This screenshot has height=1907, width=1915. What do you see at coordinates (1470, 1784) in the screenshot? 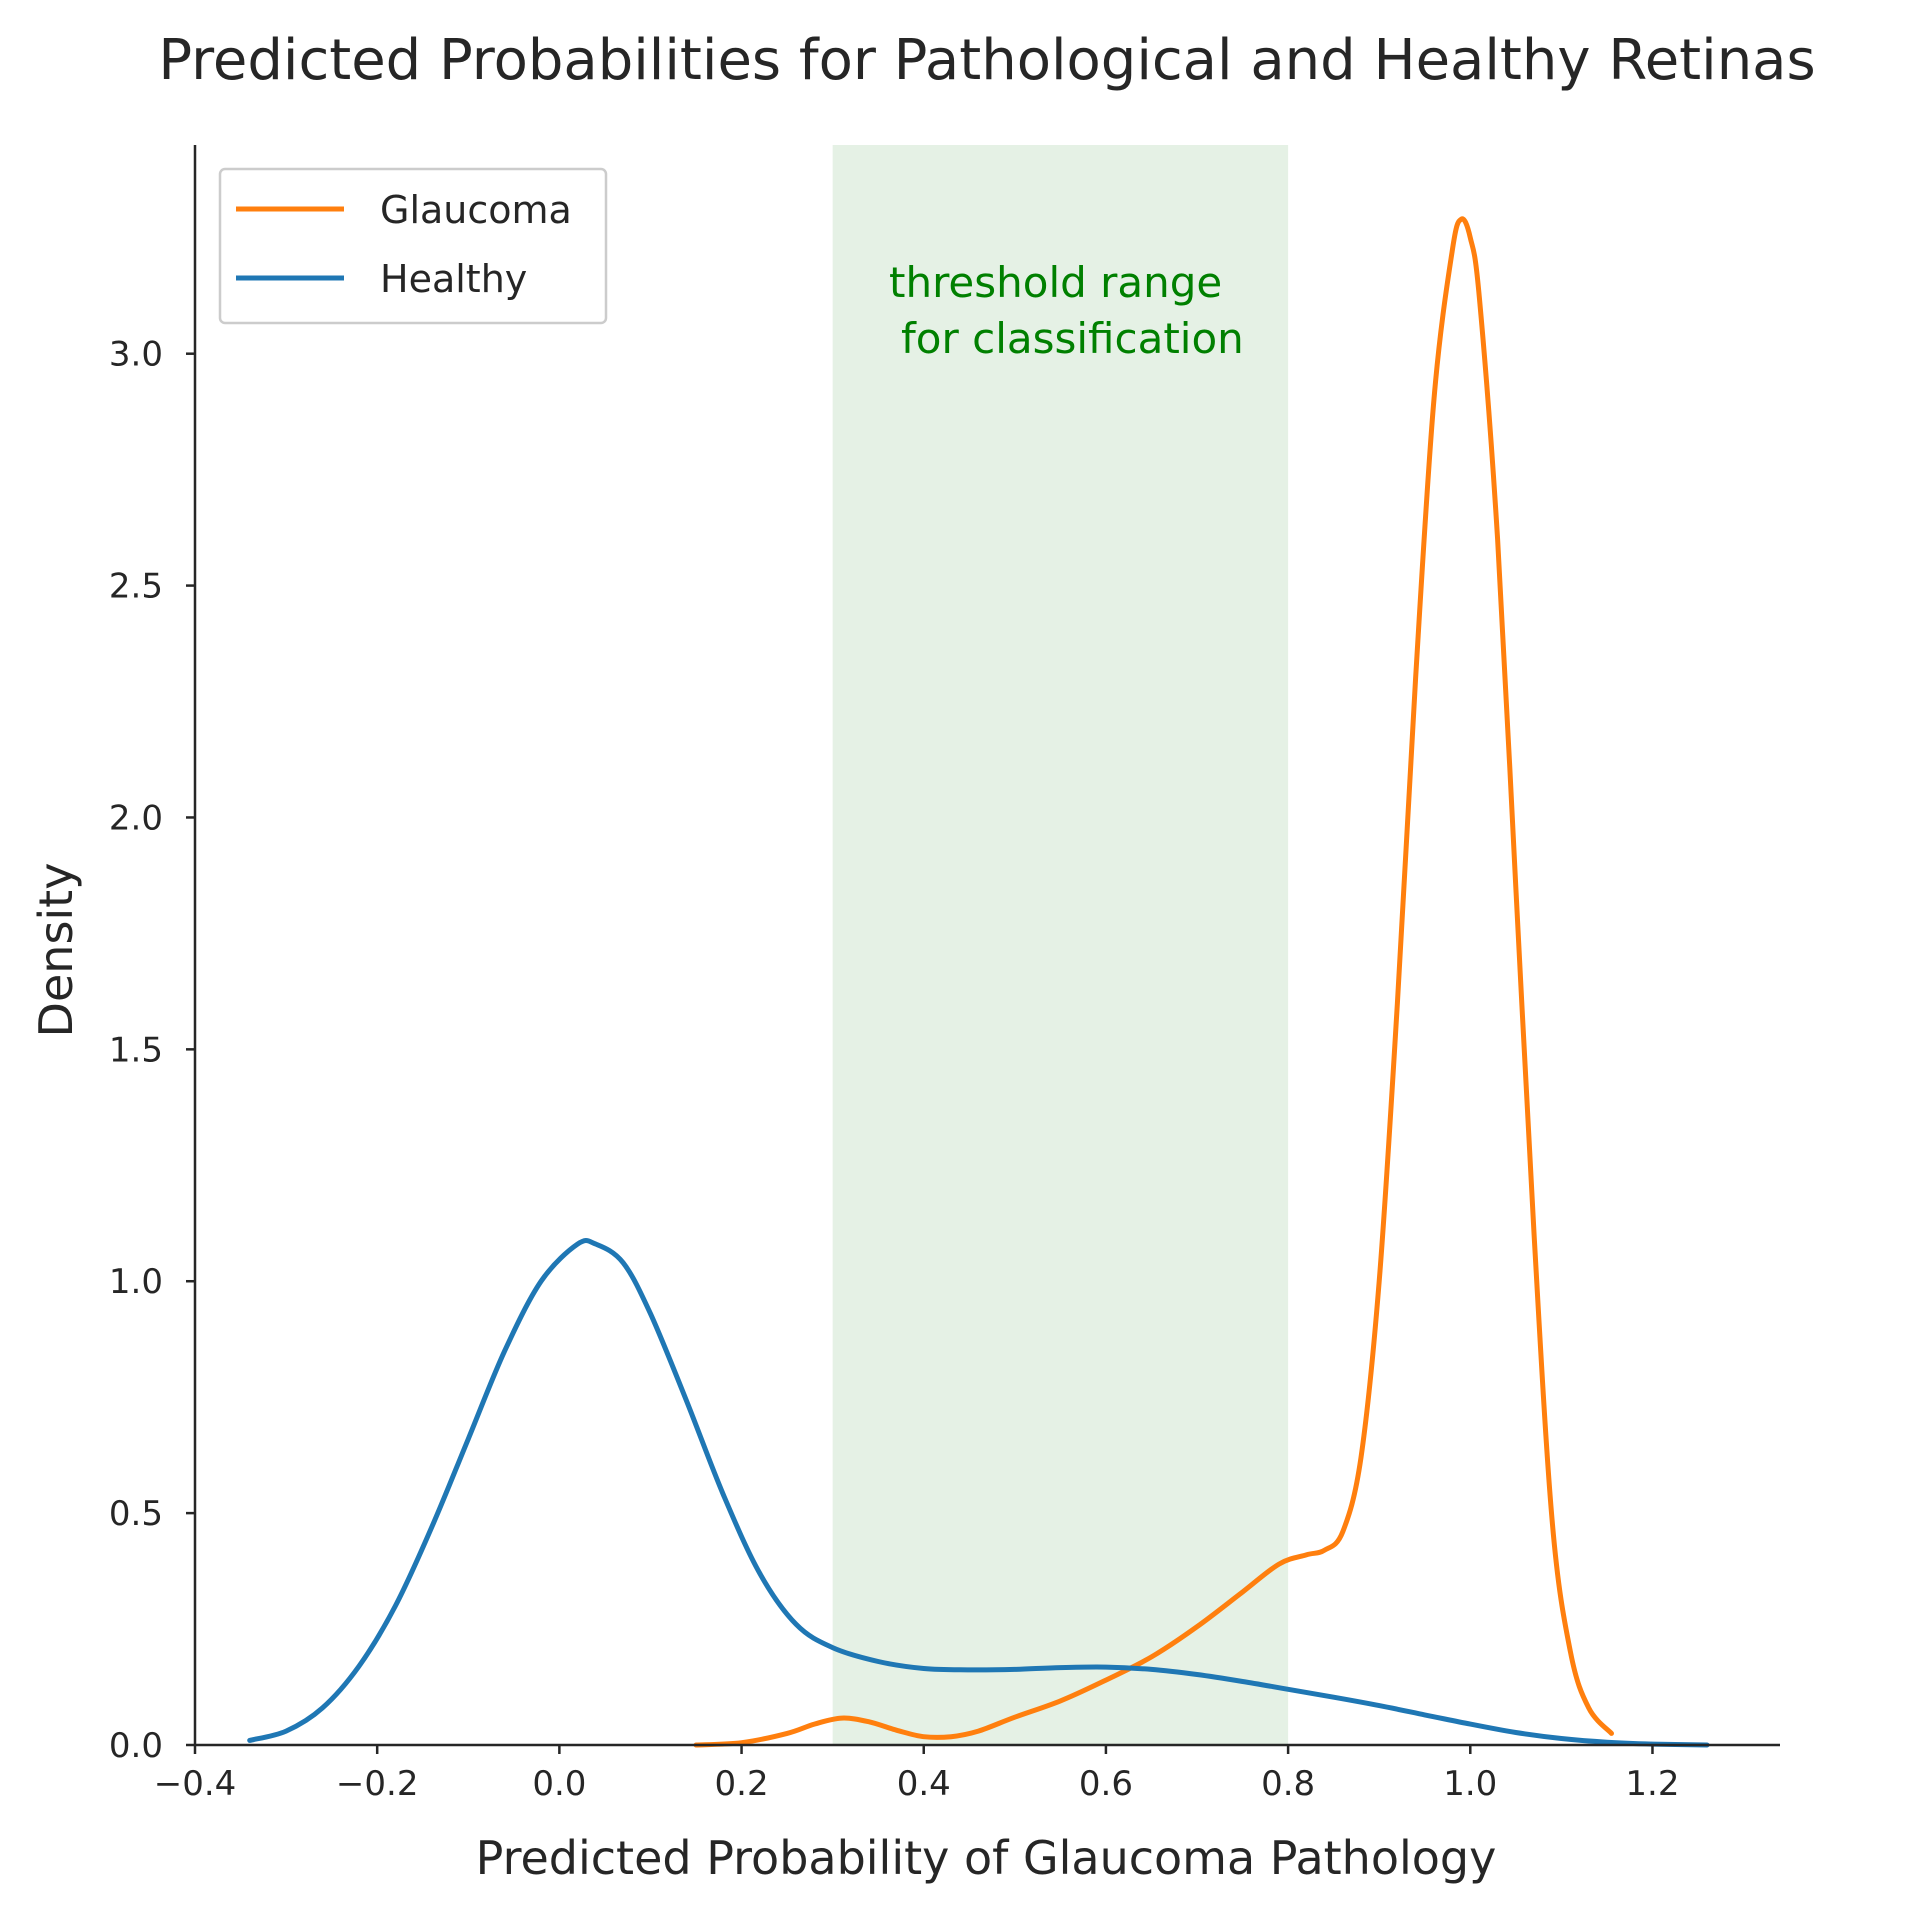
I see `x-tick-label: 1.0` at bounding box center [1470, 1784].